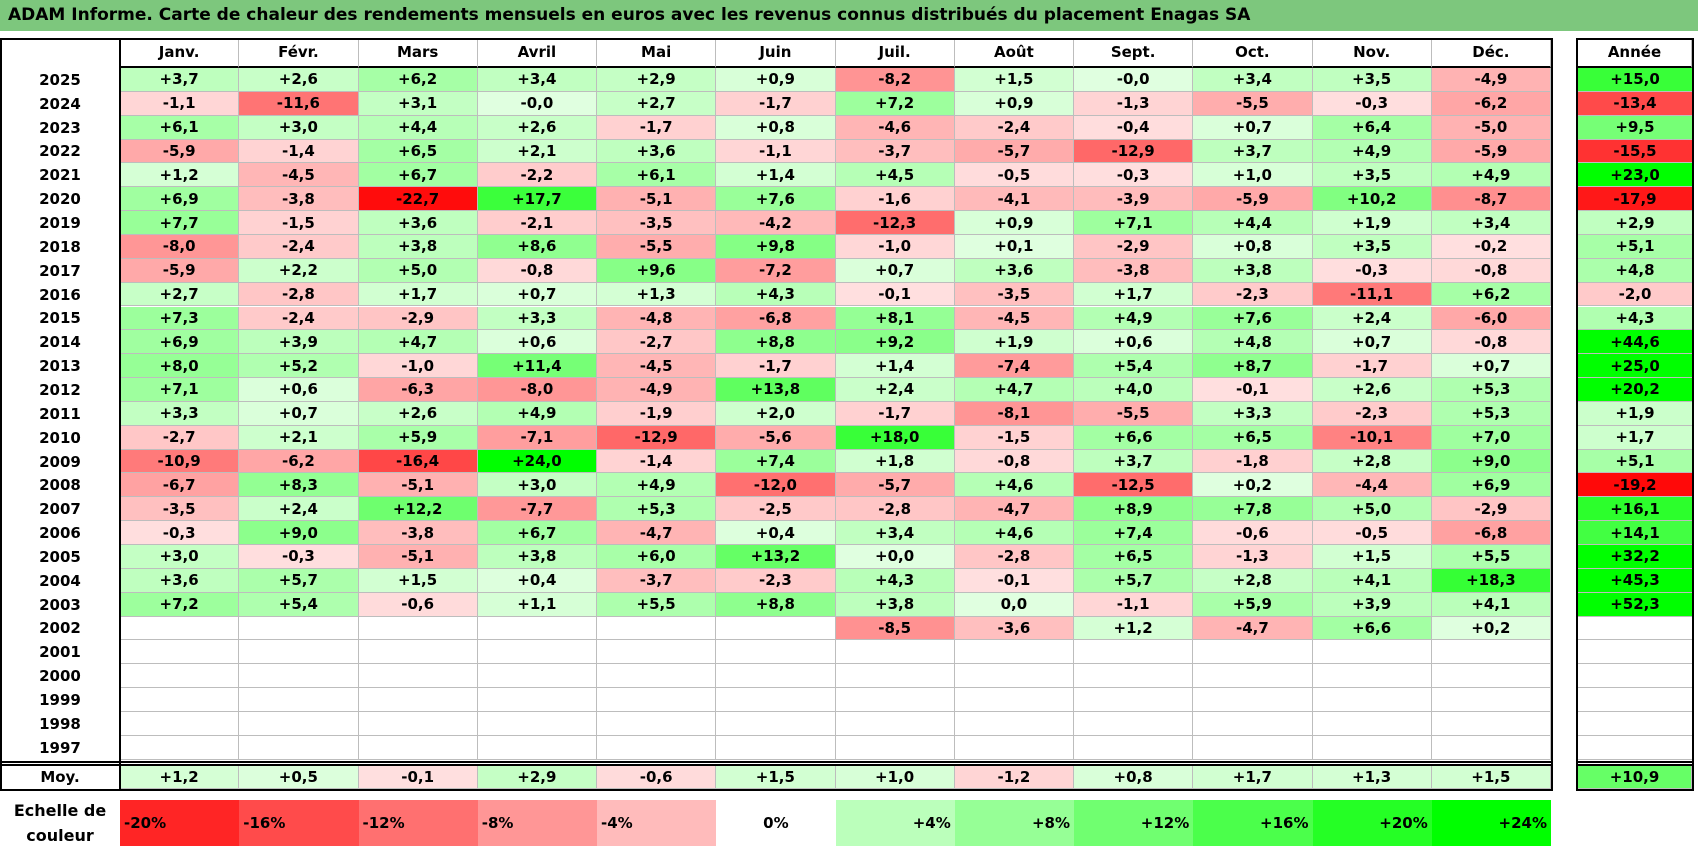  I want to click on average-cell: +1,3, so click(1372, 777).